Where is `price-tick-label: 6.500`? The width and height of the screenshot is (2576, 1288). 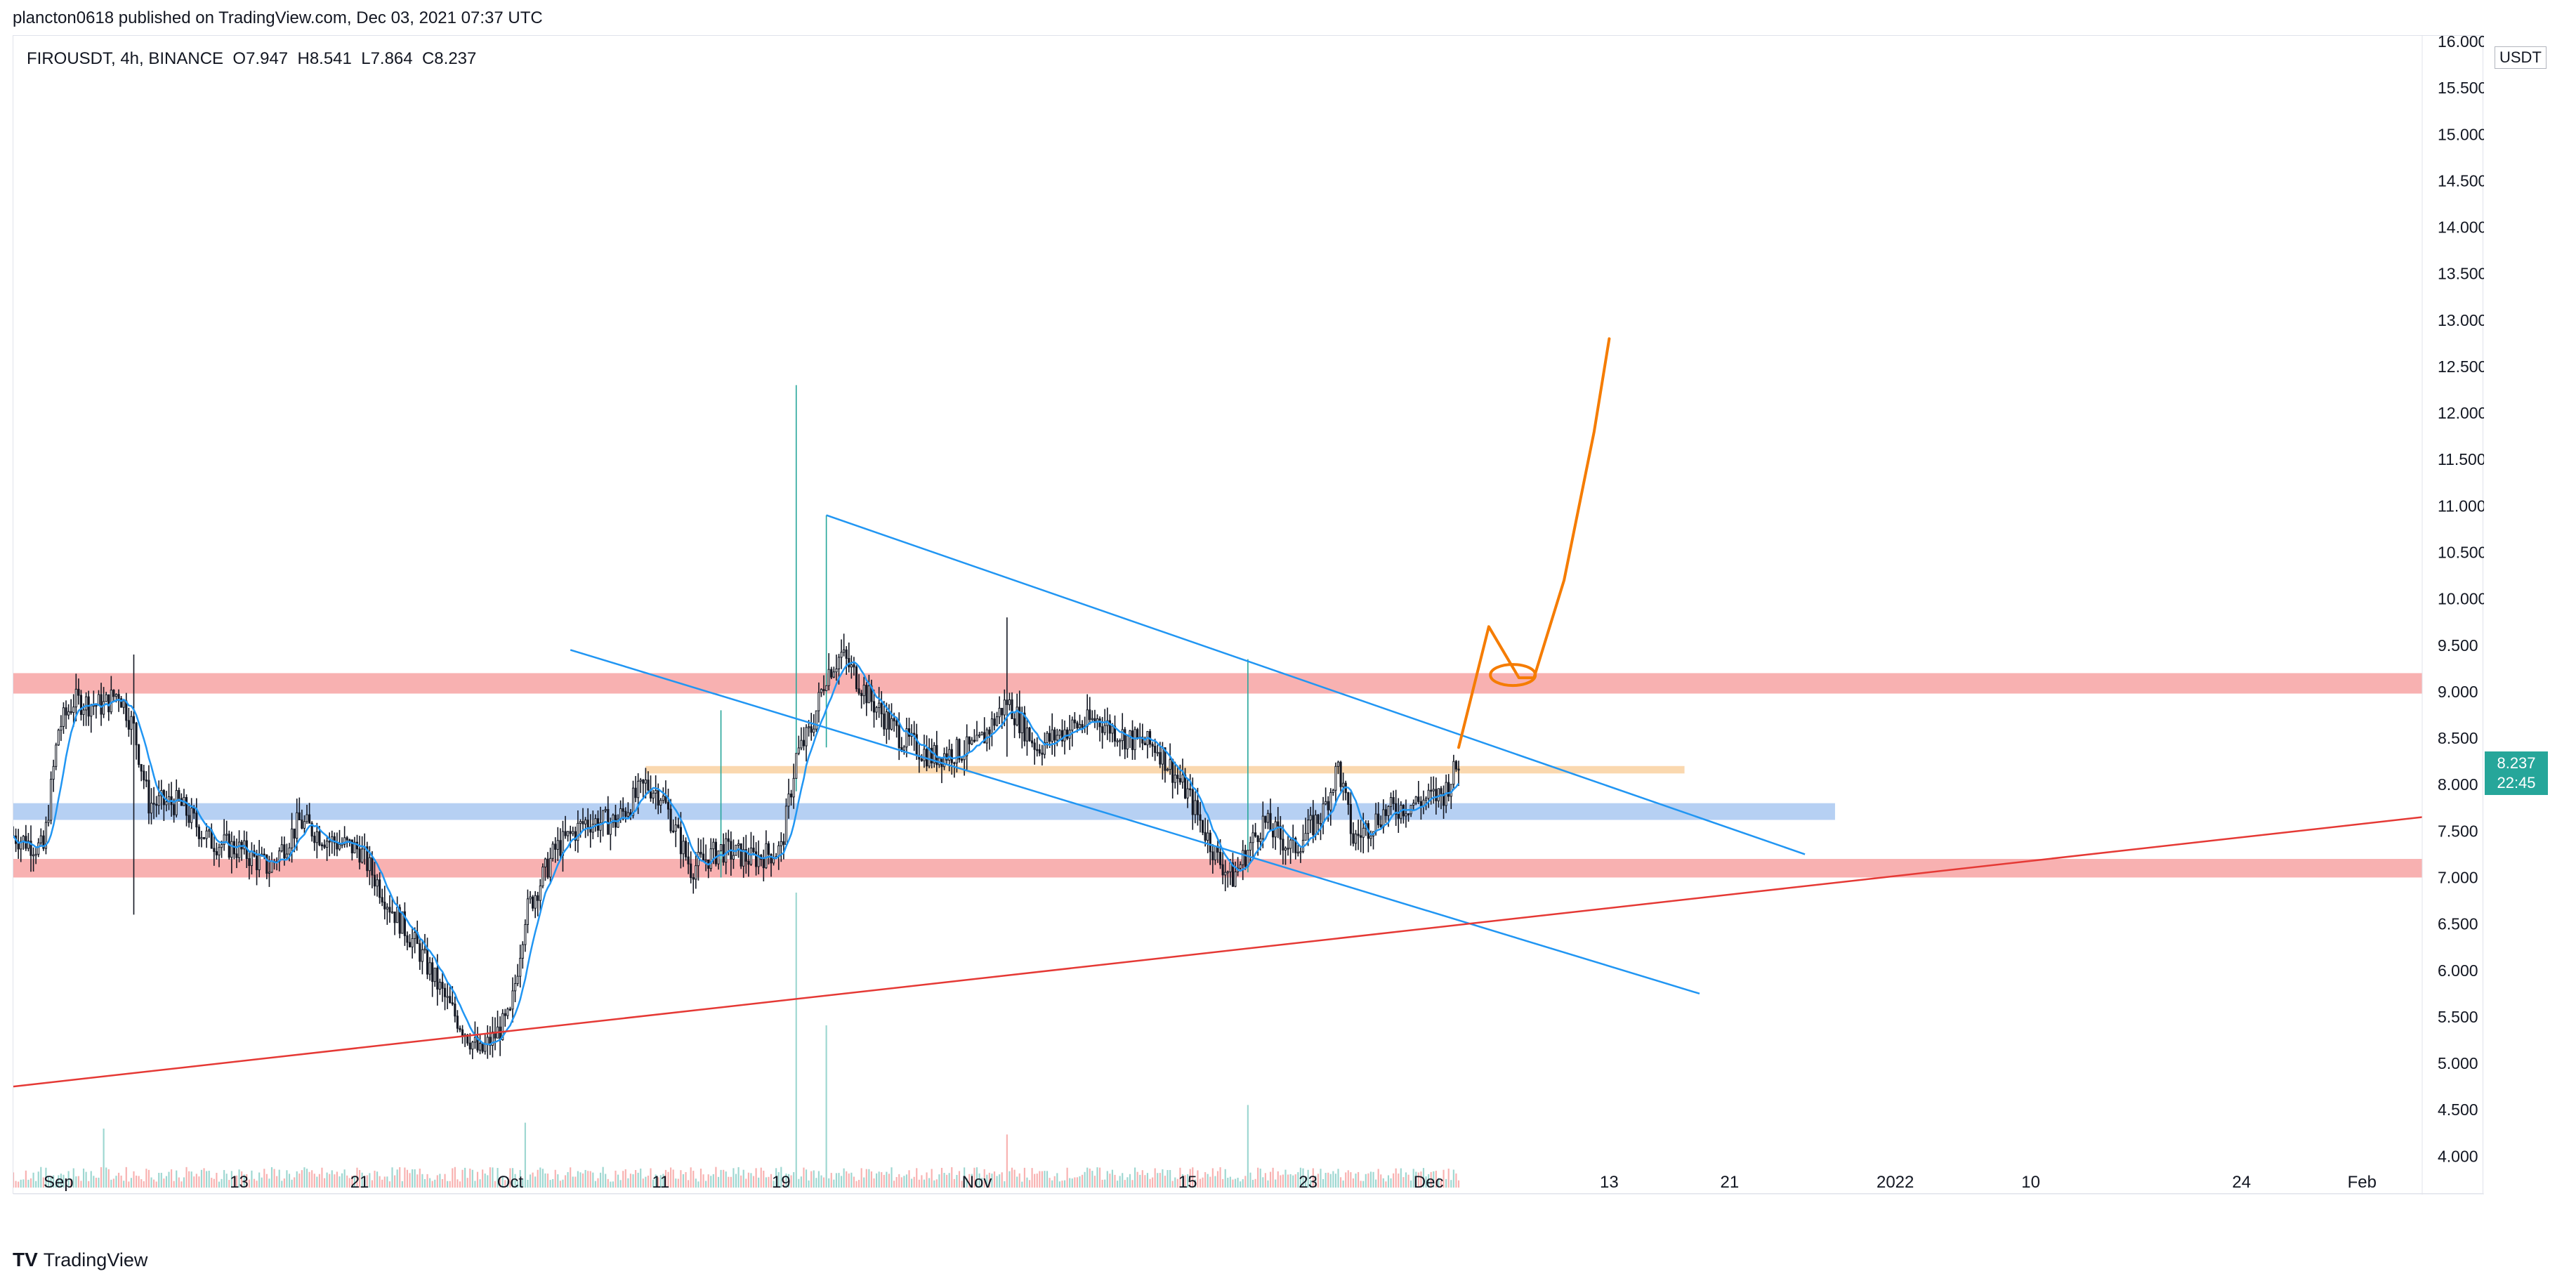
price-tick-label: 6.500 is located at coordinates (2458, 924).